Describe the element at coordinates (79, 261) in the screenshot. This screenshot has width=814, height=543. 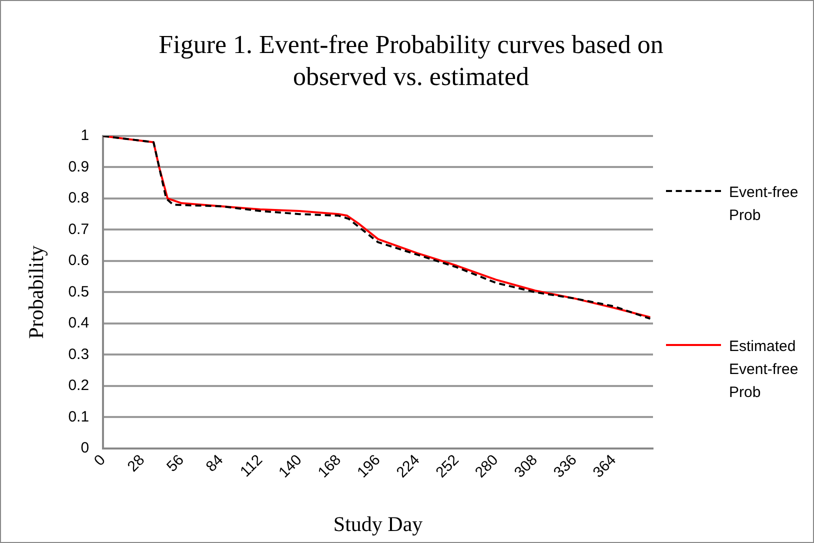
I see `y-tick-label: 0.6` at that location.